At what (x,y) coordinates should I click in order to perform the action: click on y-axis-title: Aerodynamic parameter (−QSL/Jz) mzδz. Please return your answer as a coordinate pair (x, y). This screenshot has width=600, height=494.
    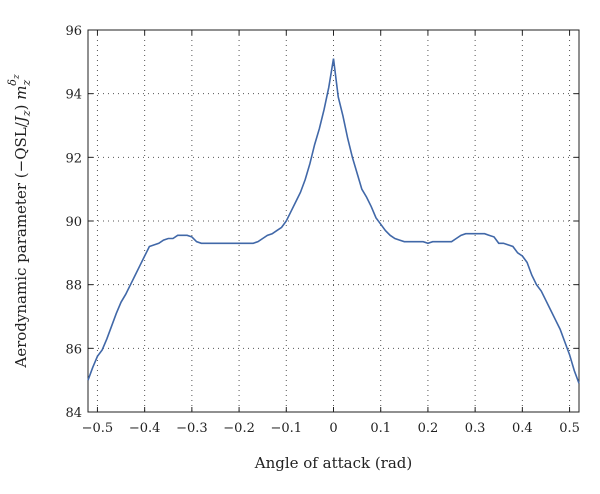
    Looking at the image, I should click on (19, 221).